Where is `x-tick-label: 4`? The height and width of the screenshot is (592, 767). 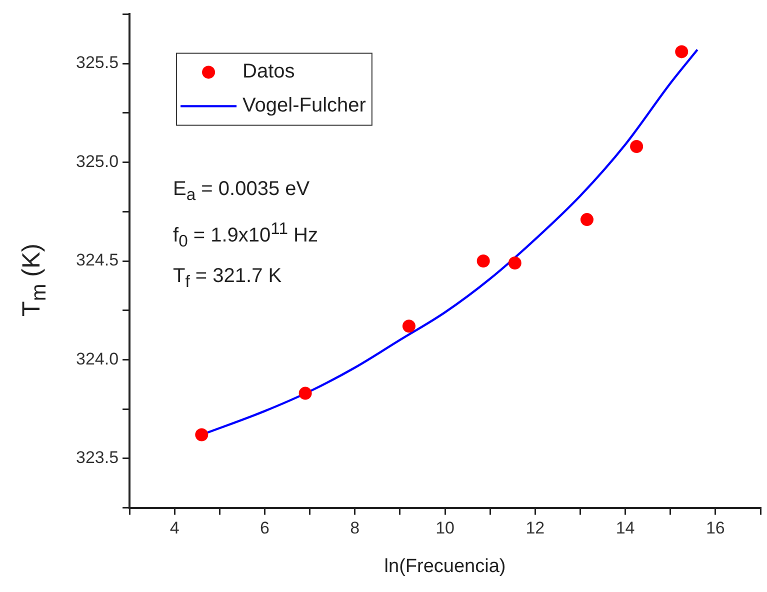
x-tick-label: 4 is located at coordinates (175, 528).